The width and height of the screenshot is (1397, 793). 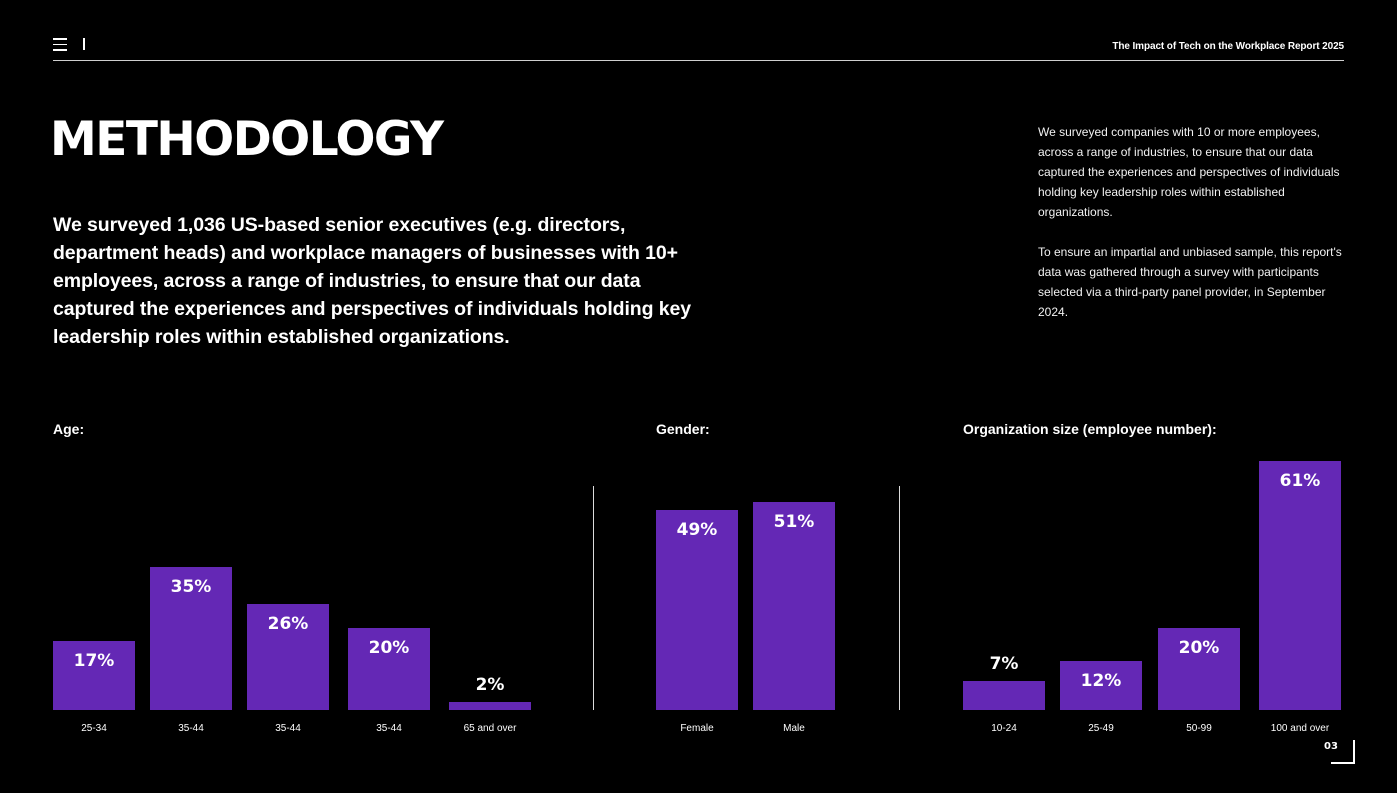 What do you see at coordinates (1300, 481) in the screenshot?
I see `bar-value-label: 61%` at bounding box center [1300, 481].